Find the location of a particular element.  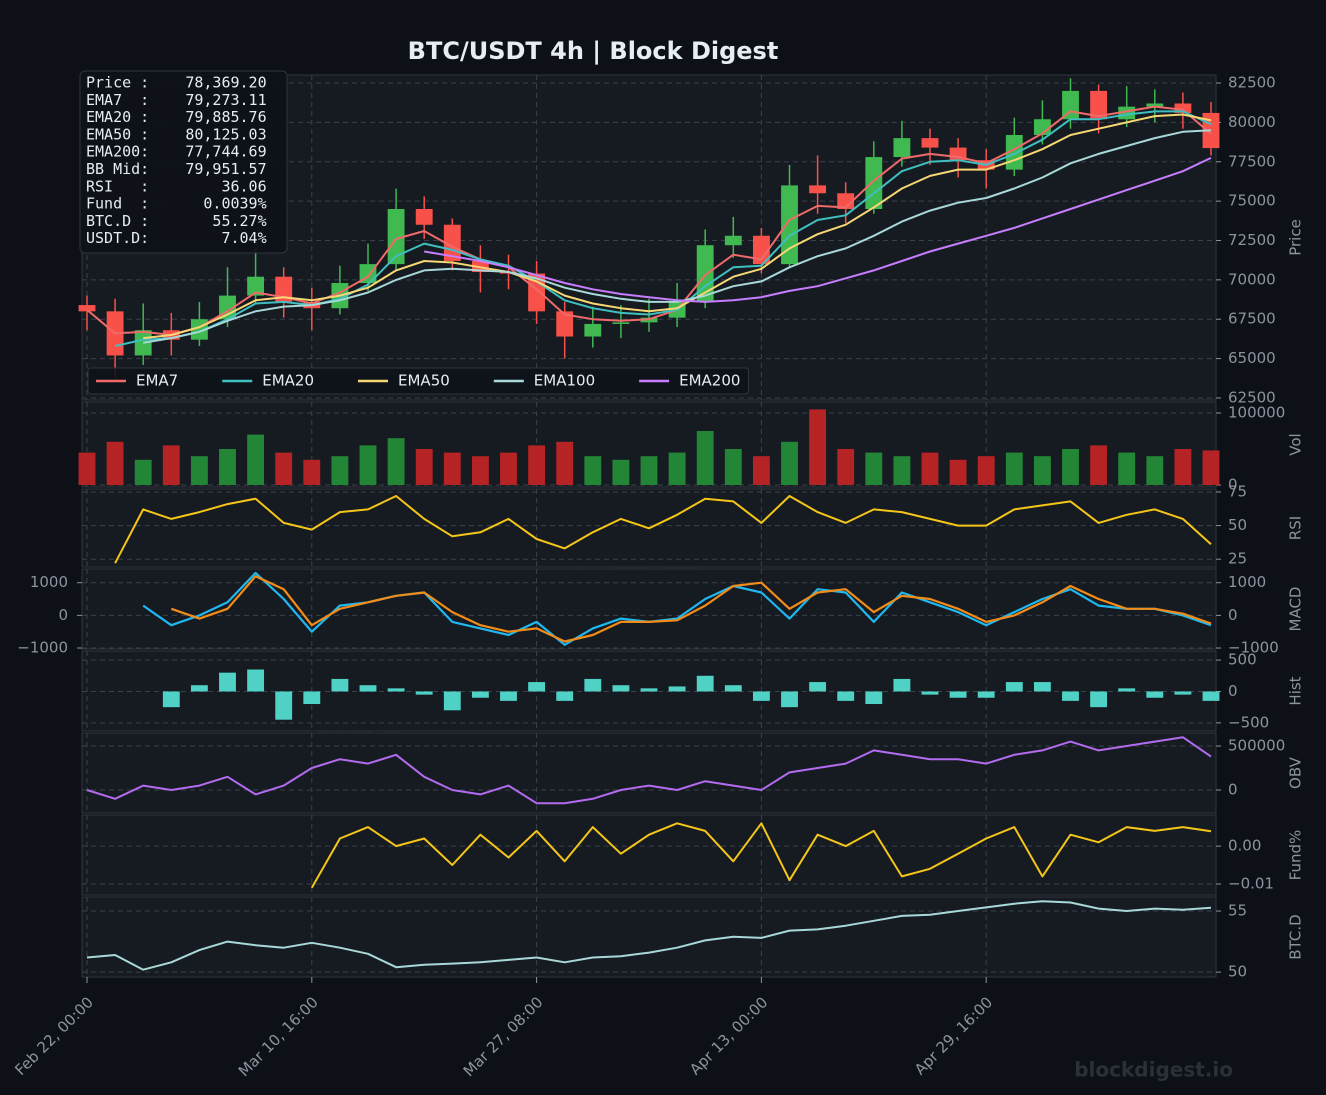

y-tick-label: 500000 is located at coordinates (1256, 746).